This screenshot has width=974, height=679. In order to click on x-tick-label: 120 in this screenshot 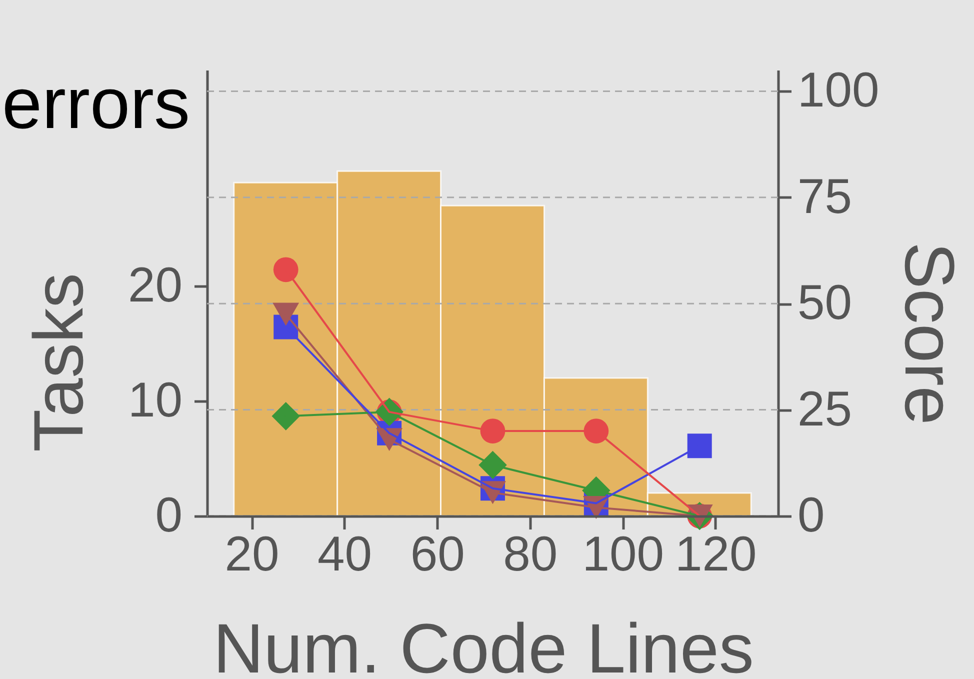, I will do `click(715, 555)`.